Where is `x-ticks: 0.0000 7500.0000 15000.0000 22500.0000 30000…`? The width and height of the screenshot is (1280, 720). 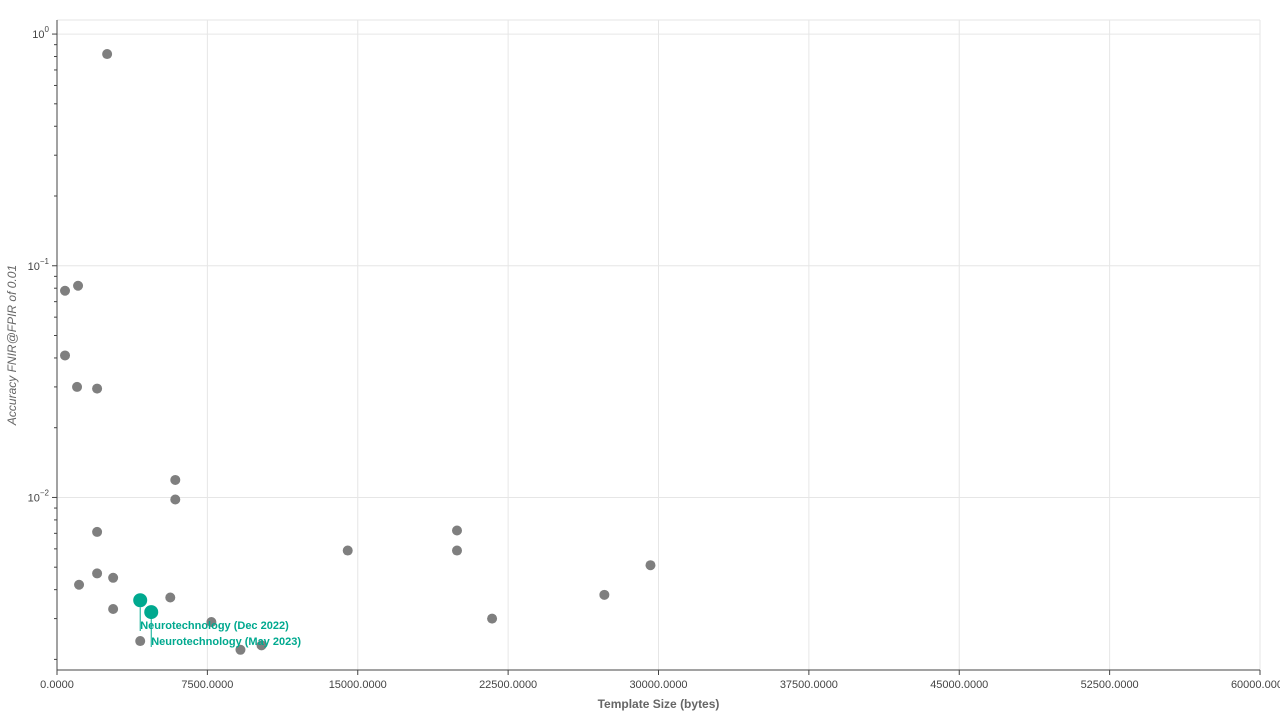
x-ticks: 0.0000 7500.0000 15000.0000 22500.0000 30000… is located at coordinates (660, 680).